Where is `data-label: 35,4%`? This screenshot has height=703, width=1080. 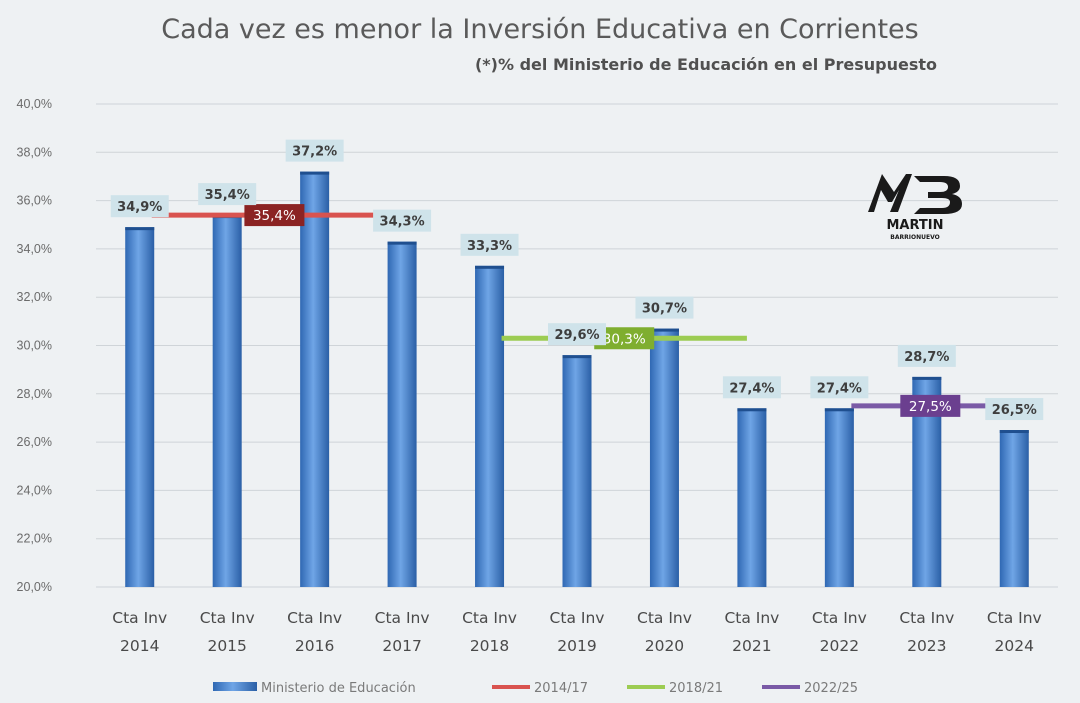
data-label: 35,4% is located at coordinates (227, 195).